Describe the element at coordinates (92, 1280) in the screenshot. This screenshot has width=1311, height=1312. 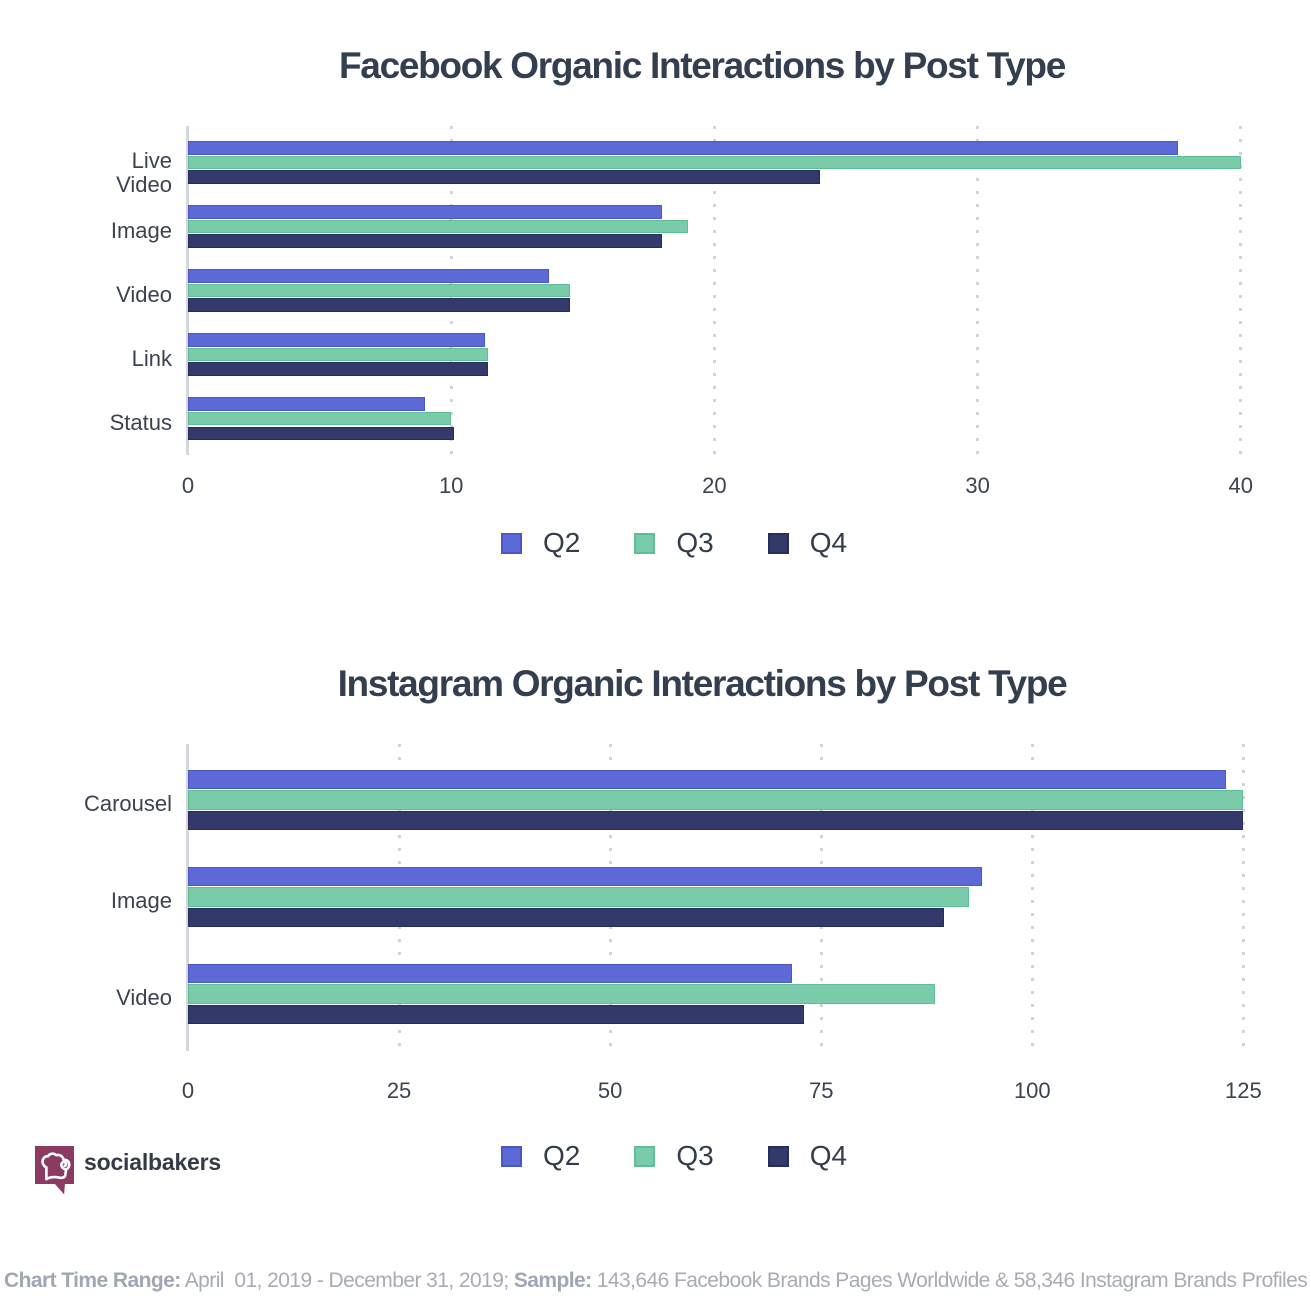
I see `footnote-label: Chart Time Range:` at that location.